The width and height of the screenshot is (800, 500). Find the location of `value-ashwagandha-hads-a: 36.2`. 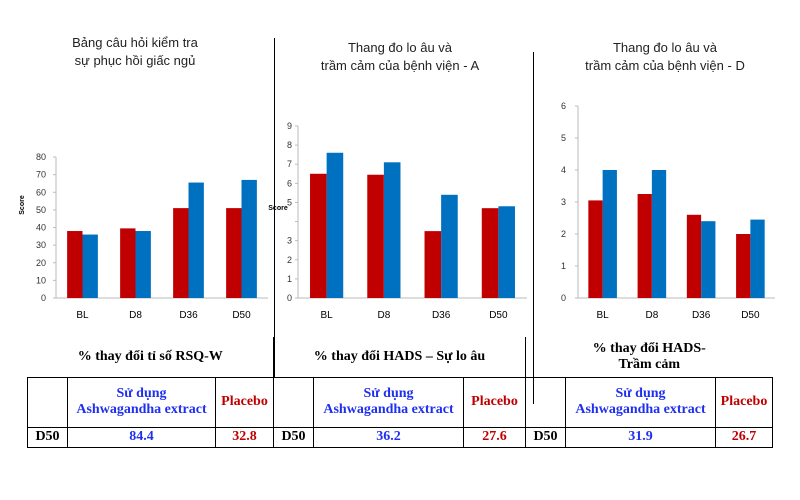

value-ashwagandha-hads-a: 36.2 is located at coordinates (388, 437).